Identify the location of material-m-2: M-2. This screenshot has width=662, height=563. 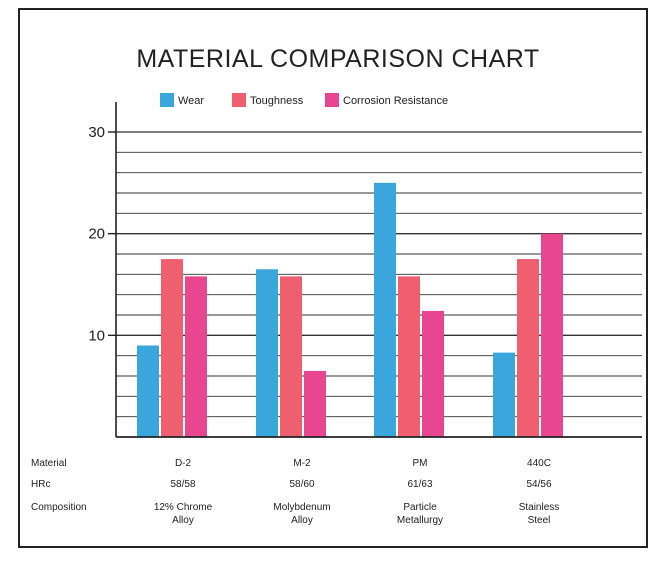
(302, 463).